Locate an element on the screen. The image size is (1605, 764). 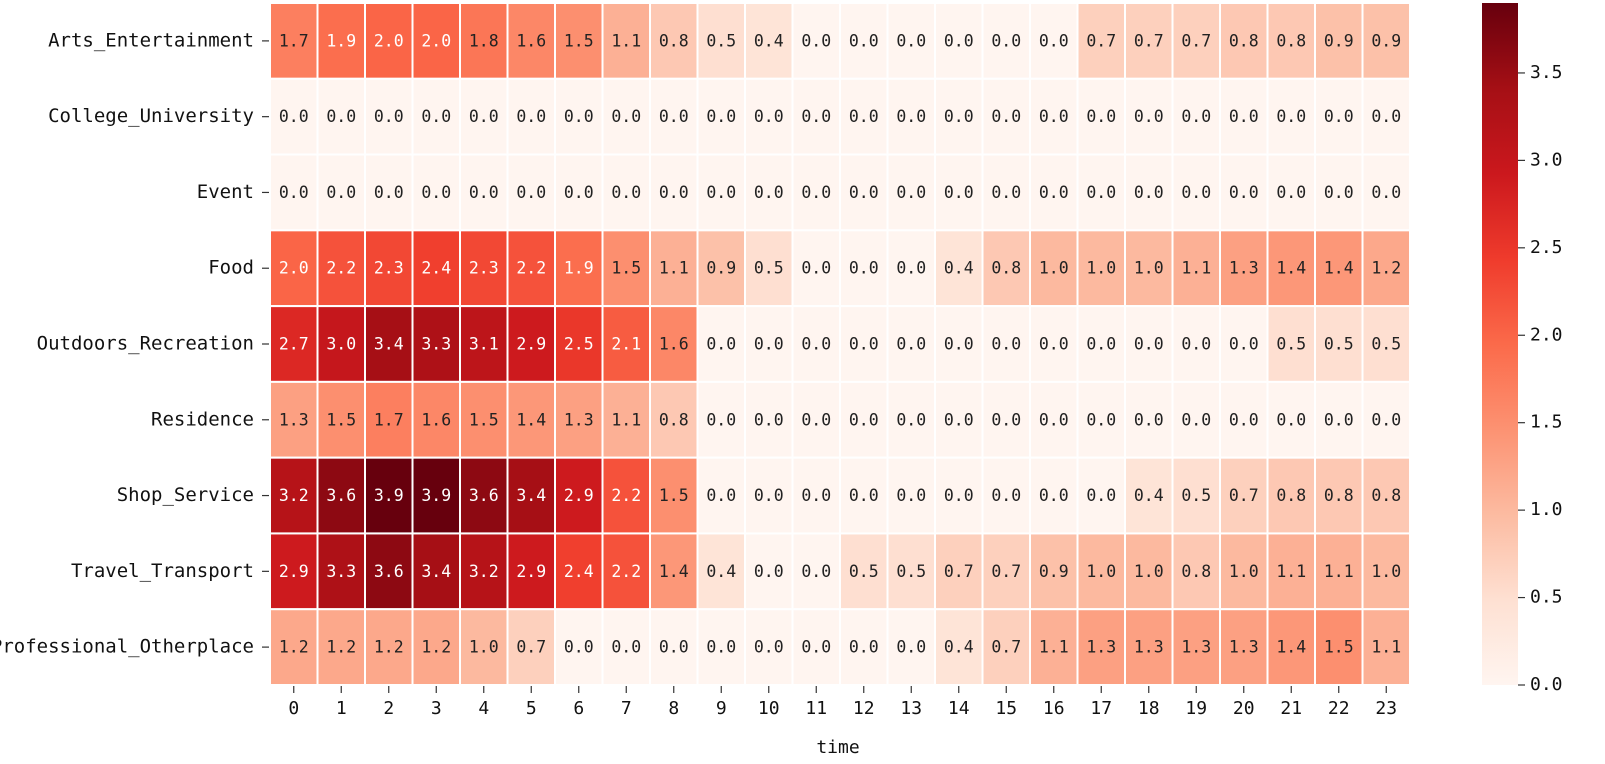
column-label: 16 is located at coordinates (1054, 708).